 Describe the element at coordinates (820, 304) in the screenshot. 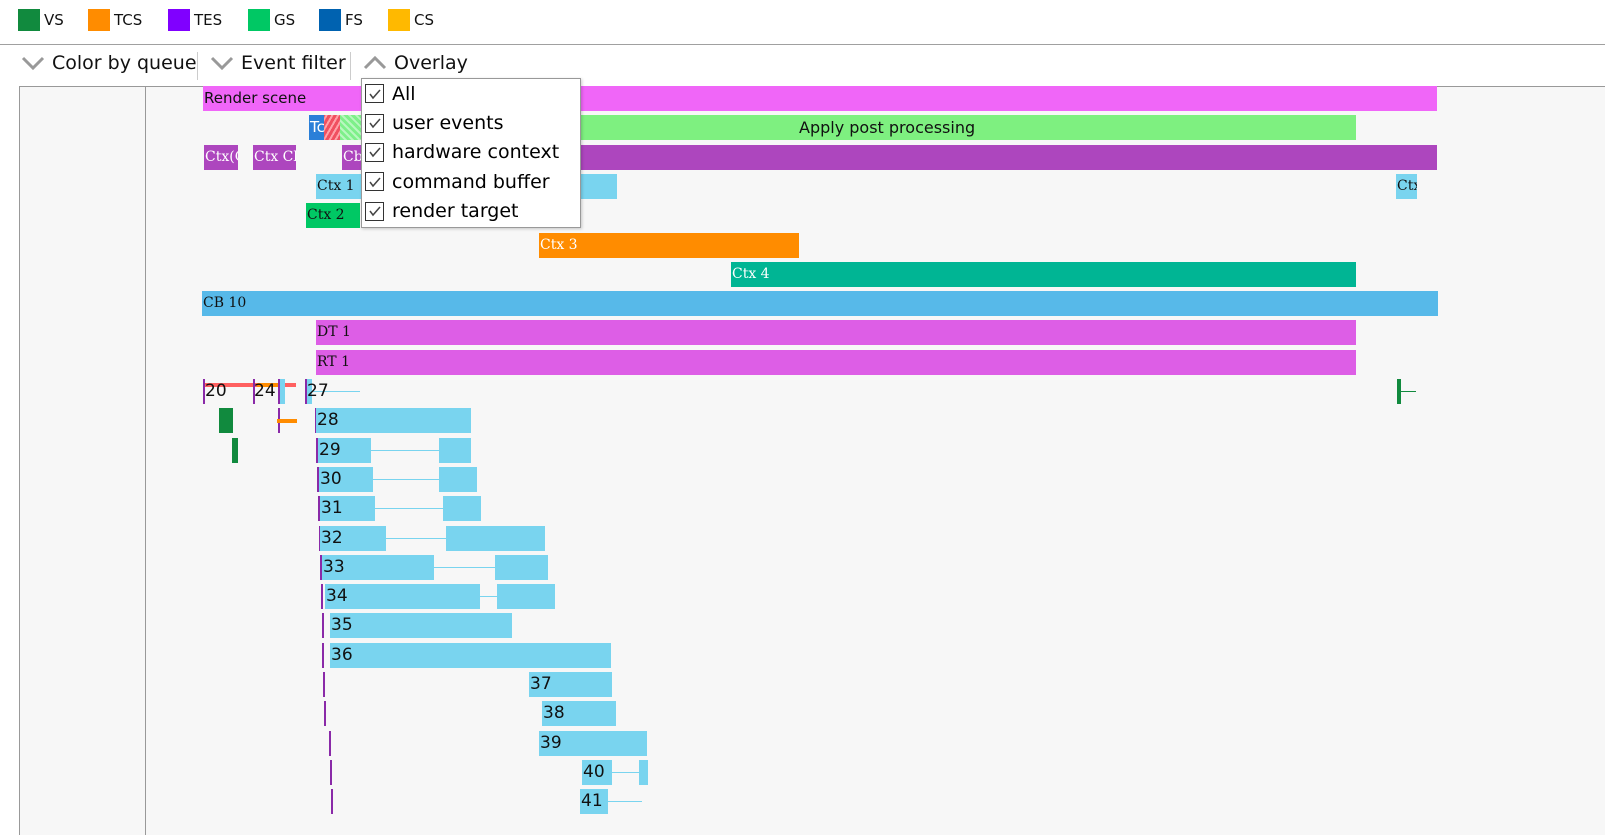

I see `cb10-bar: CB 10` at that location.